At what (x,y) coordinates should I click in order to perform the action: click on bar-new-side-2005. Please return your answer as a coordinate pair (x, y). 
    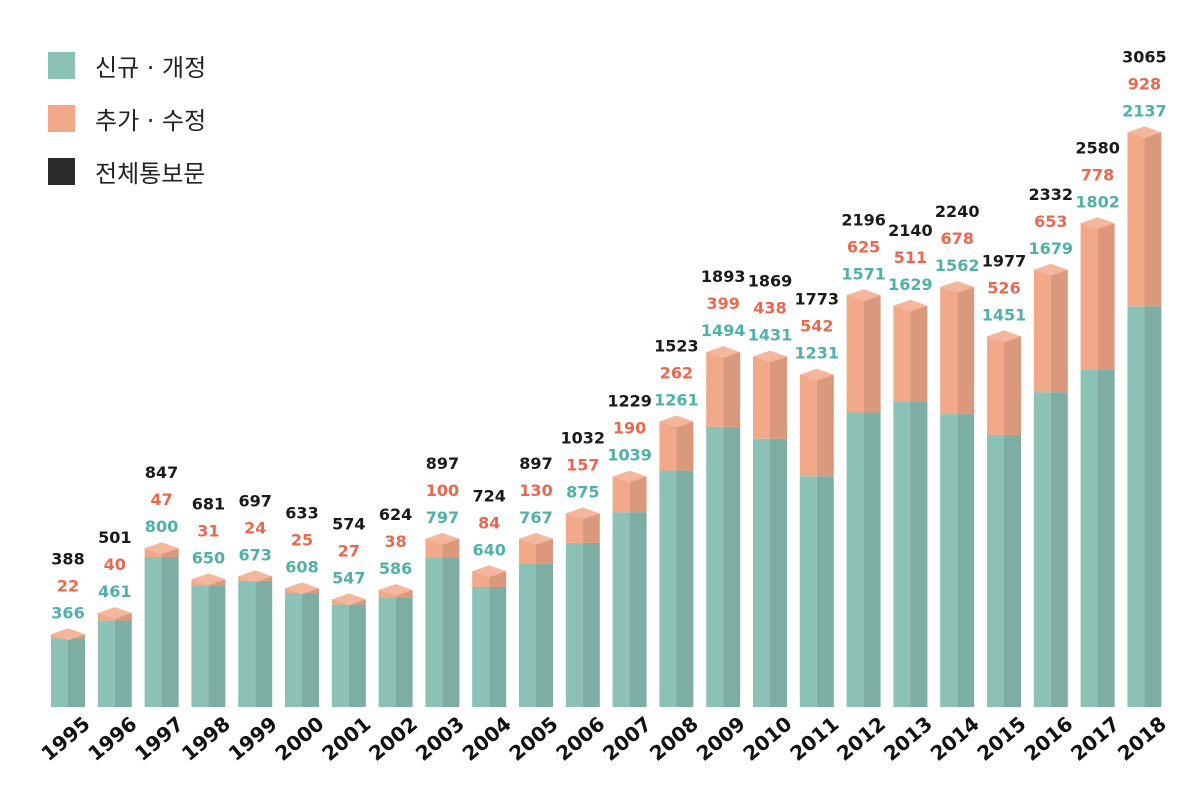
    Looking at the image, I should click on (544, 635).